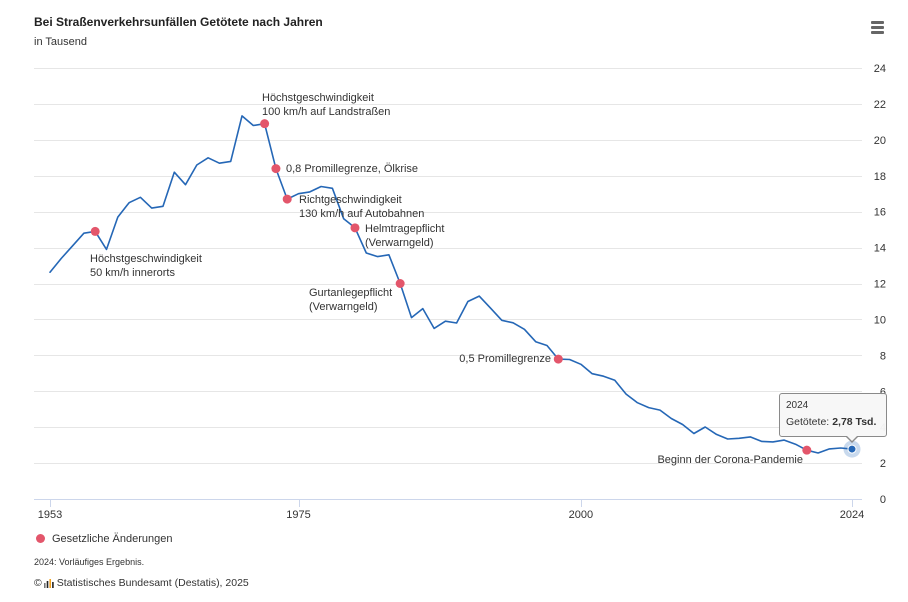 This screenshot has height=602, width=908. I want to click on data-point-1958, so click(106, 249).